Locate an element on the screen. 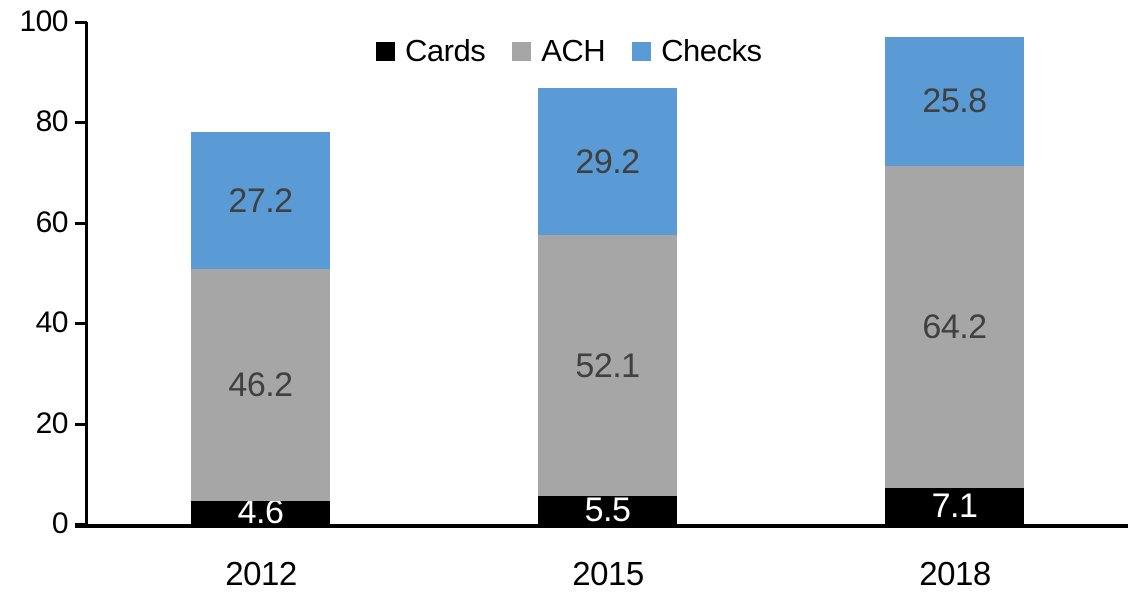  y-tick-label: 40 is located at coordinates (52, 322).